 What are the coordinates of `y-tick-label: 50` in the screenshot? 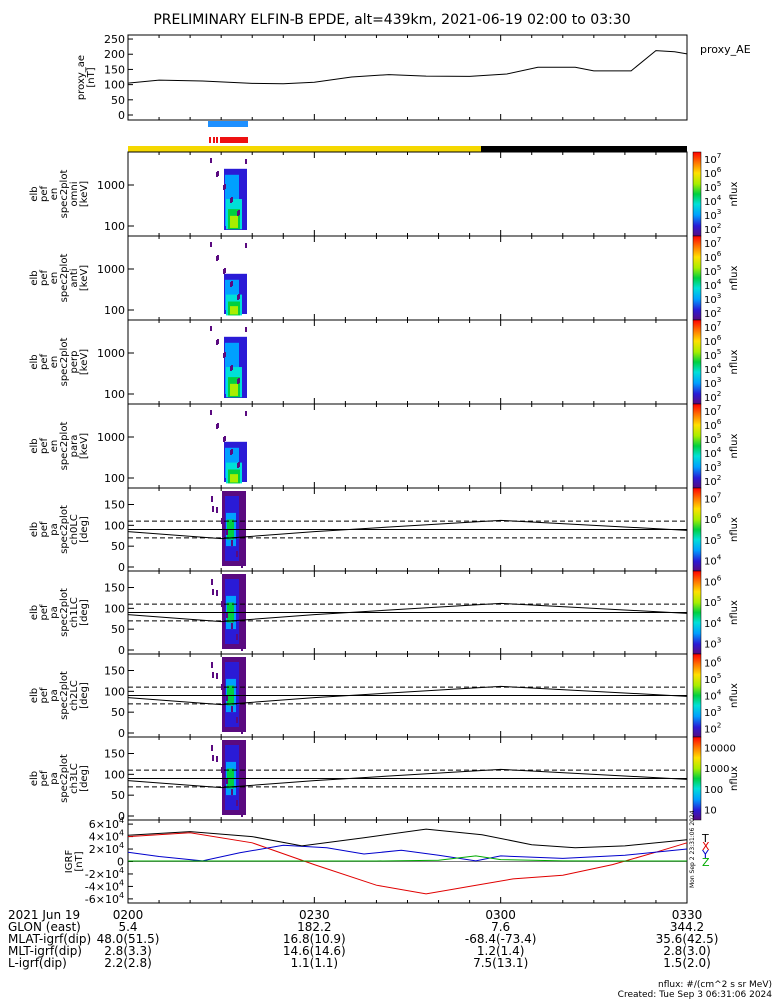 It's located at (118, 795).